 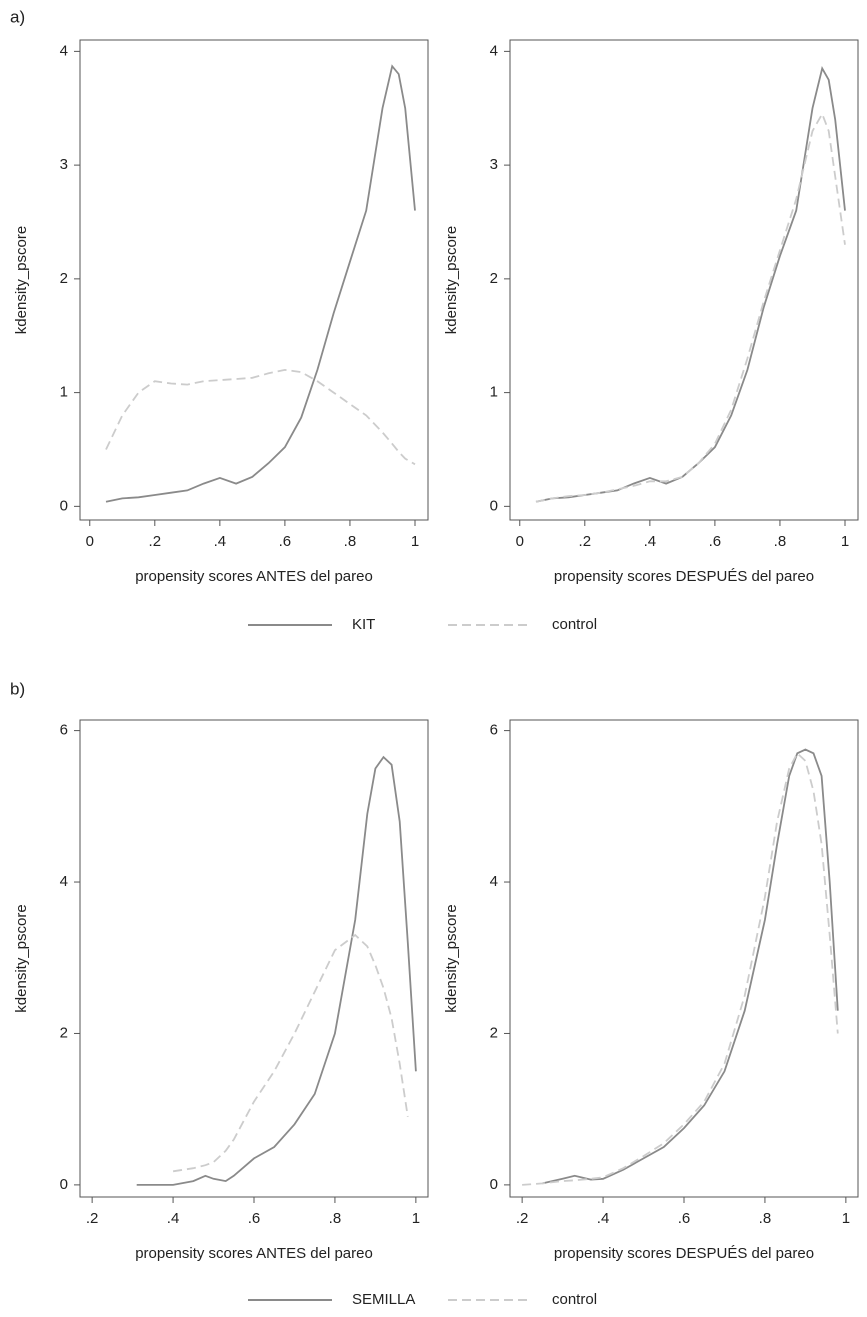 I want to click on panel-label: b), so click(x=17, y=688).